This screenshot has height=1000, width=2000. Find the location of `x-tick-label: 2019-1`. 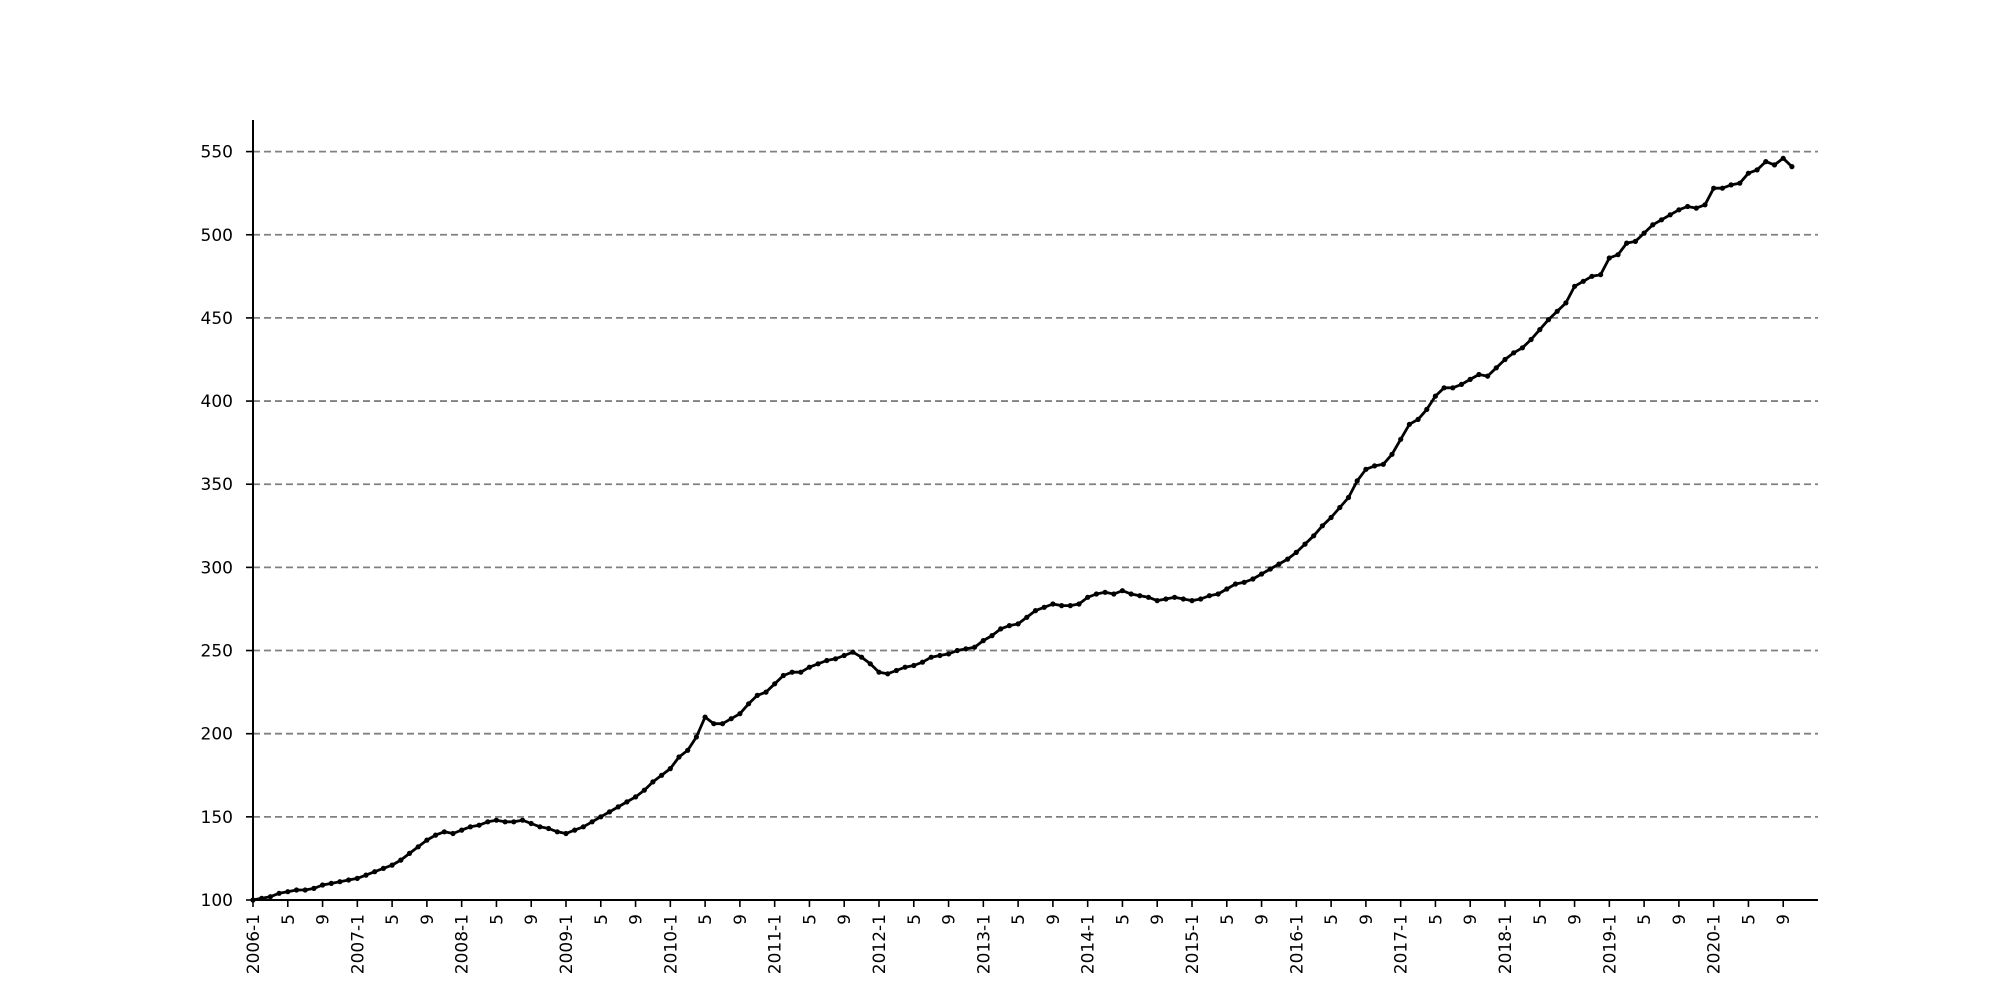

x-tick-label: 2019-1 is located at coordinates (1610, 944).